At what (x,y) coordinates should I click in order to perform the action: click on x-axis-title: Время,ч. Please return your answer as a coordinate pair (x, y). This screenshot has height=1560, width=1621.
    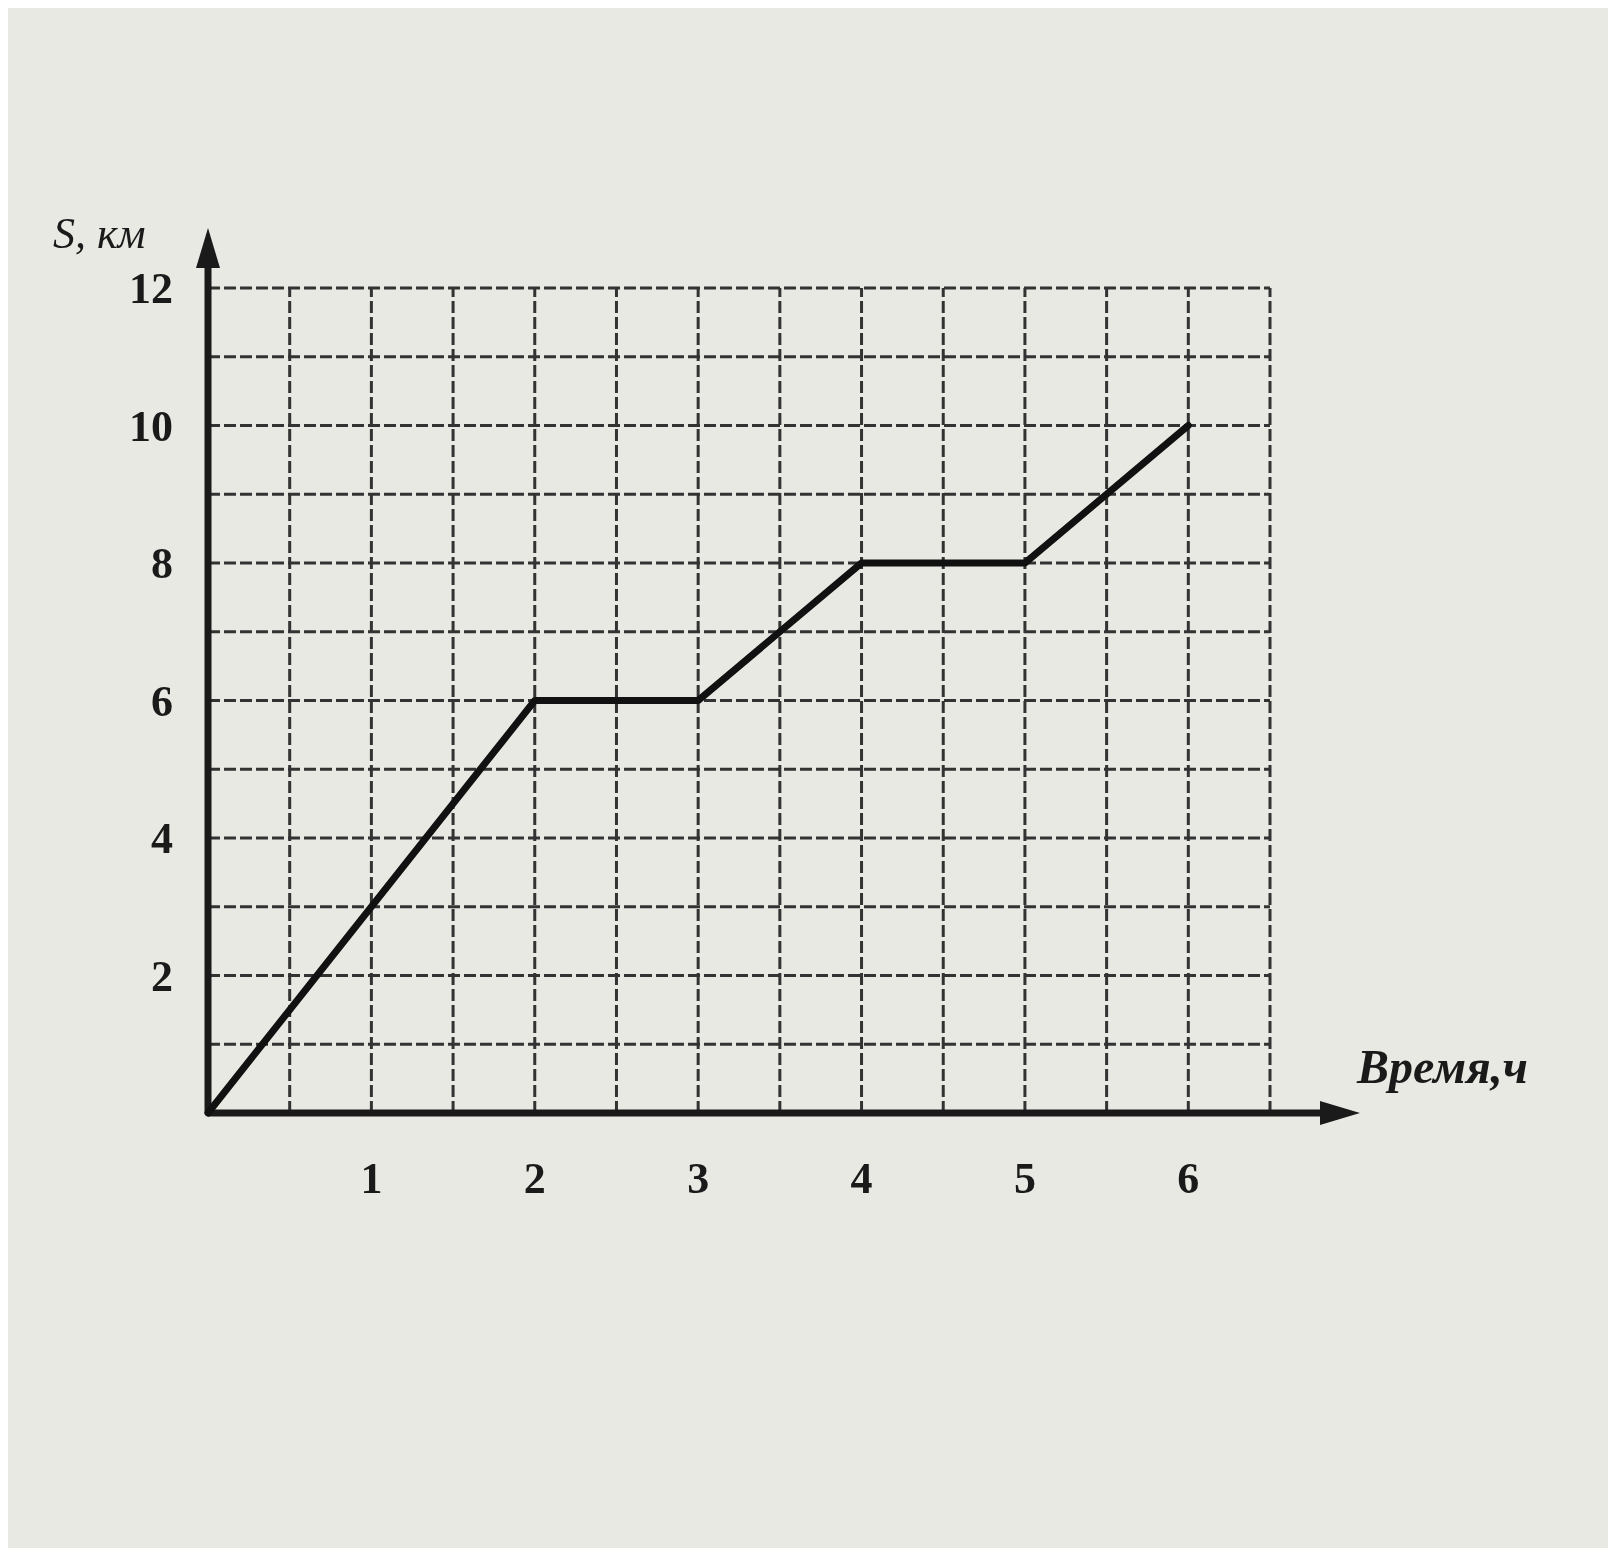
    Looking at the image, I should click on (1442, 1066).